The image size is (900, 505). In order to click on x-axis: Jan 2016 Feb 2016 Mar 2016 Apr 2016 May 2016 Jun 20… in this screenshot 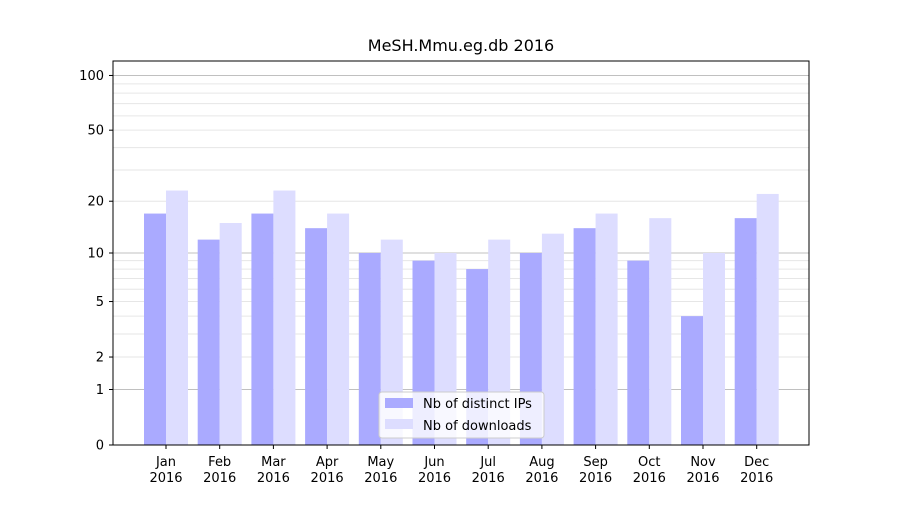, I will do `click(461, 465)`.